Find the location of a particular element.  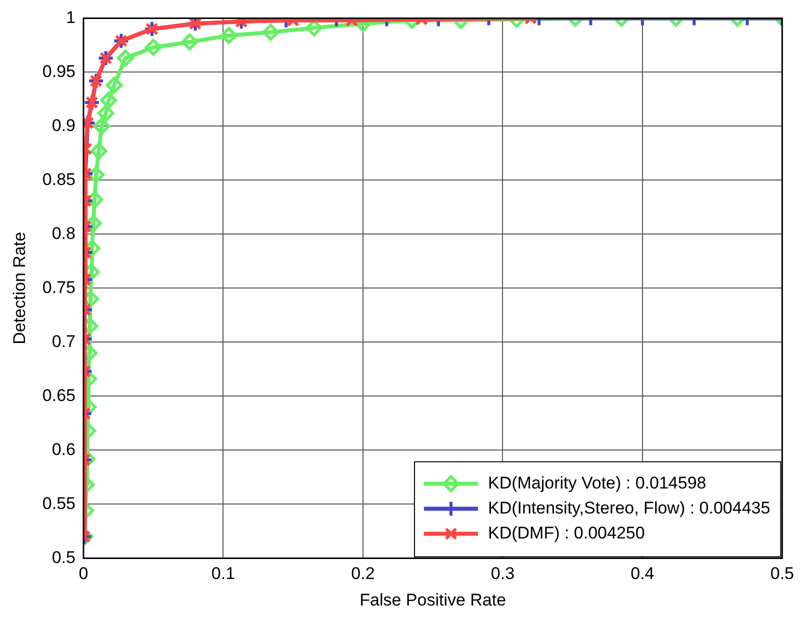

y-tick-label: 0.7 is located at coordinates (64, 341).